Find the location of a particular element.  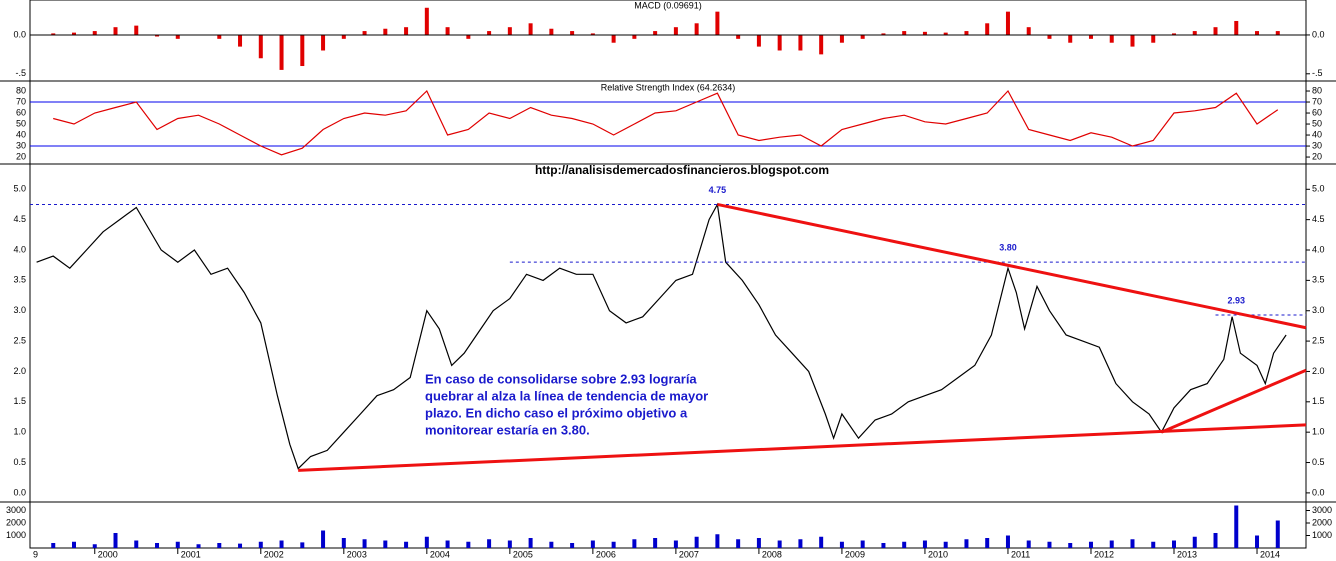

y-tick-label: -.5 is located at coordinates (20, 73).